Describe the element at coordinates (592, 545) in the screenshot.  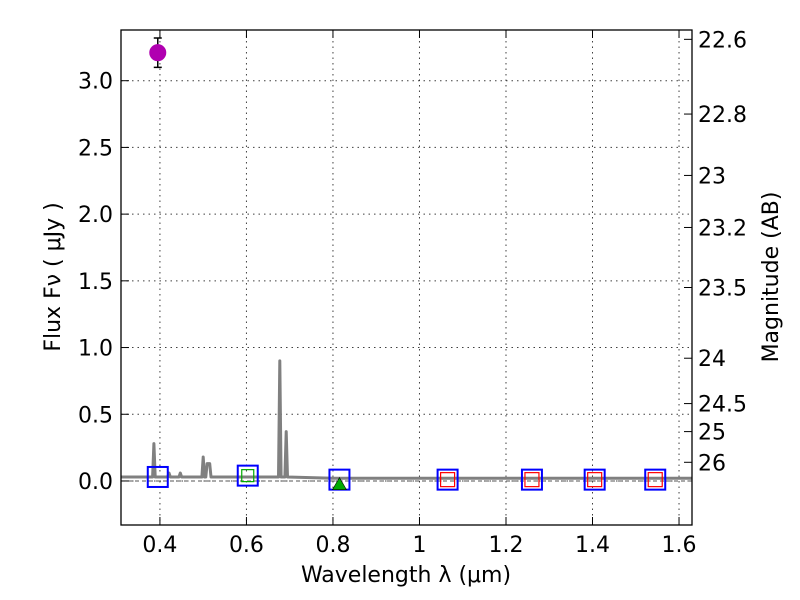
I see `x-tick-label: 1.4` at that location.